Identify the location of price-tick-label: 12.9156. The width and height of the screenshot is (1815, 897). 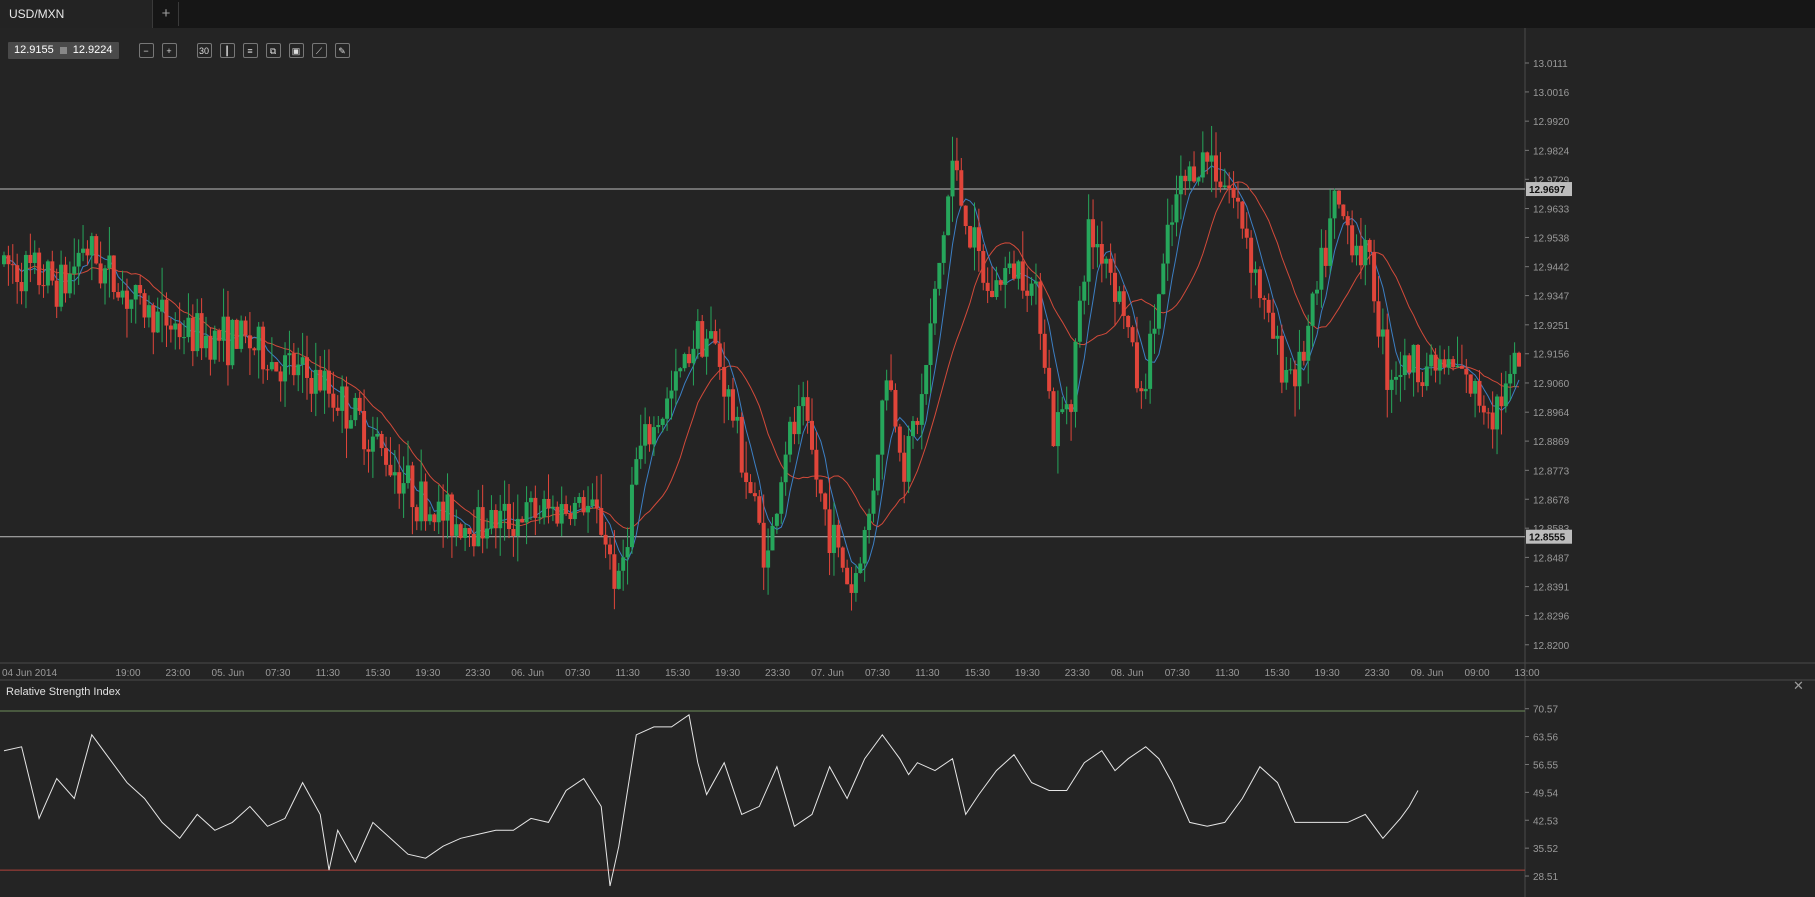
(1551, 355).